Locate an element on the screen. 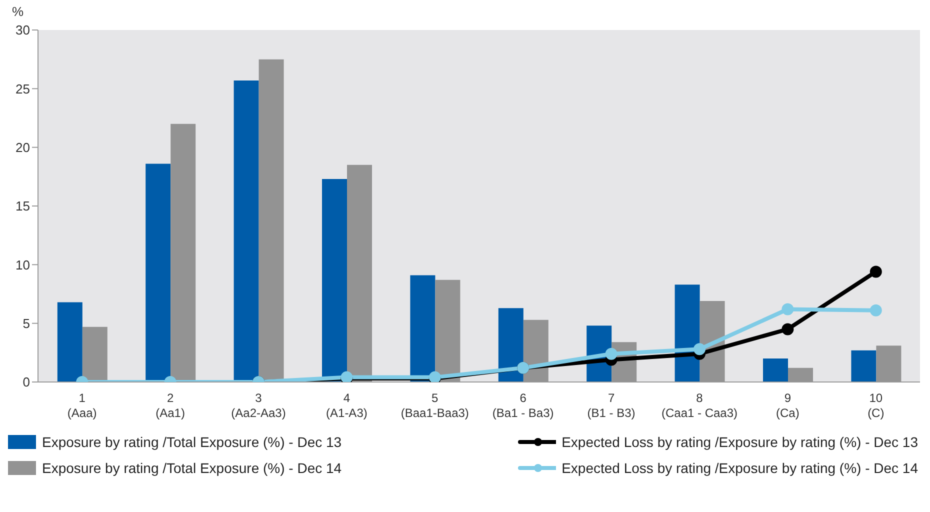  y-tick-label: 10 is located at coordinates (23, 264).